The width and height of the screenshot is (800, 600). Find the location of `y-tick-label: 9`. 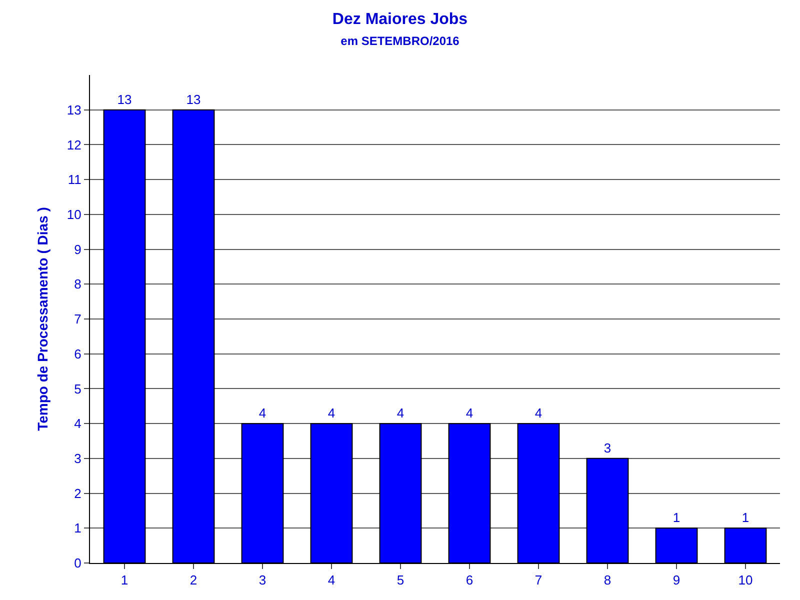

y-tick-label: 9 is located at coordinates (78, 249).